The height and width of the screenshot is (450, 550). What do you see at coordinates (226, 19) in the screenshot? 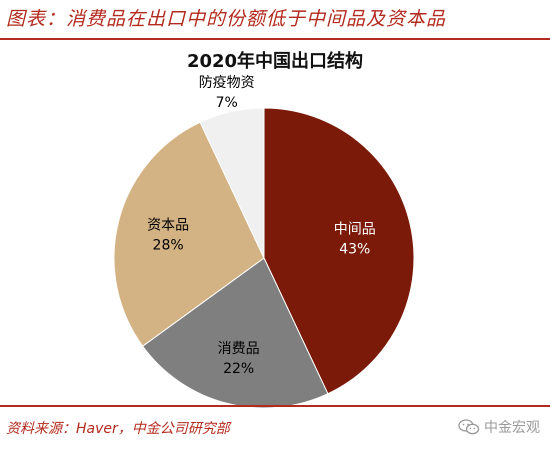
I see `page-title: 图表：消费品在出口中的份额低于中间品及资本品` at bounding box center [226, 19].